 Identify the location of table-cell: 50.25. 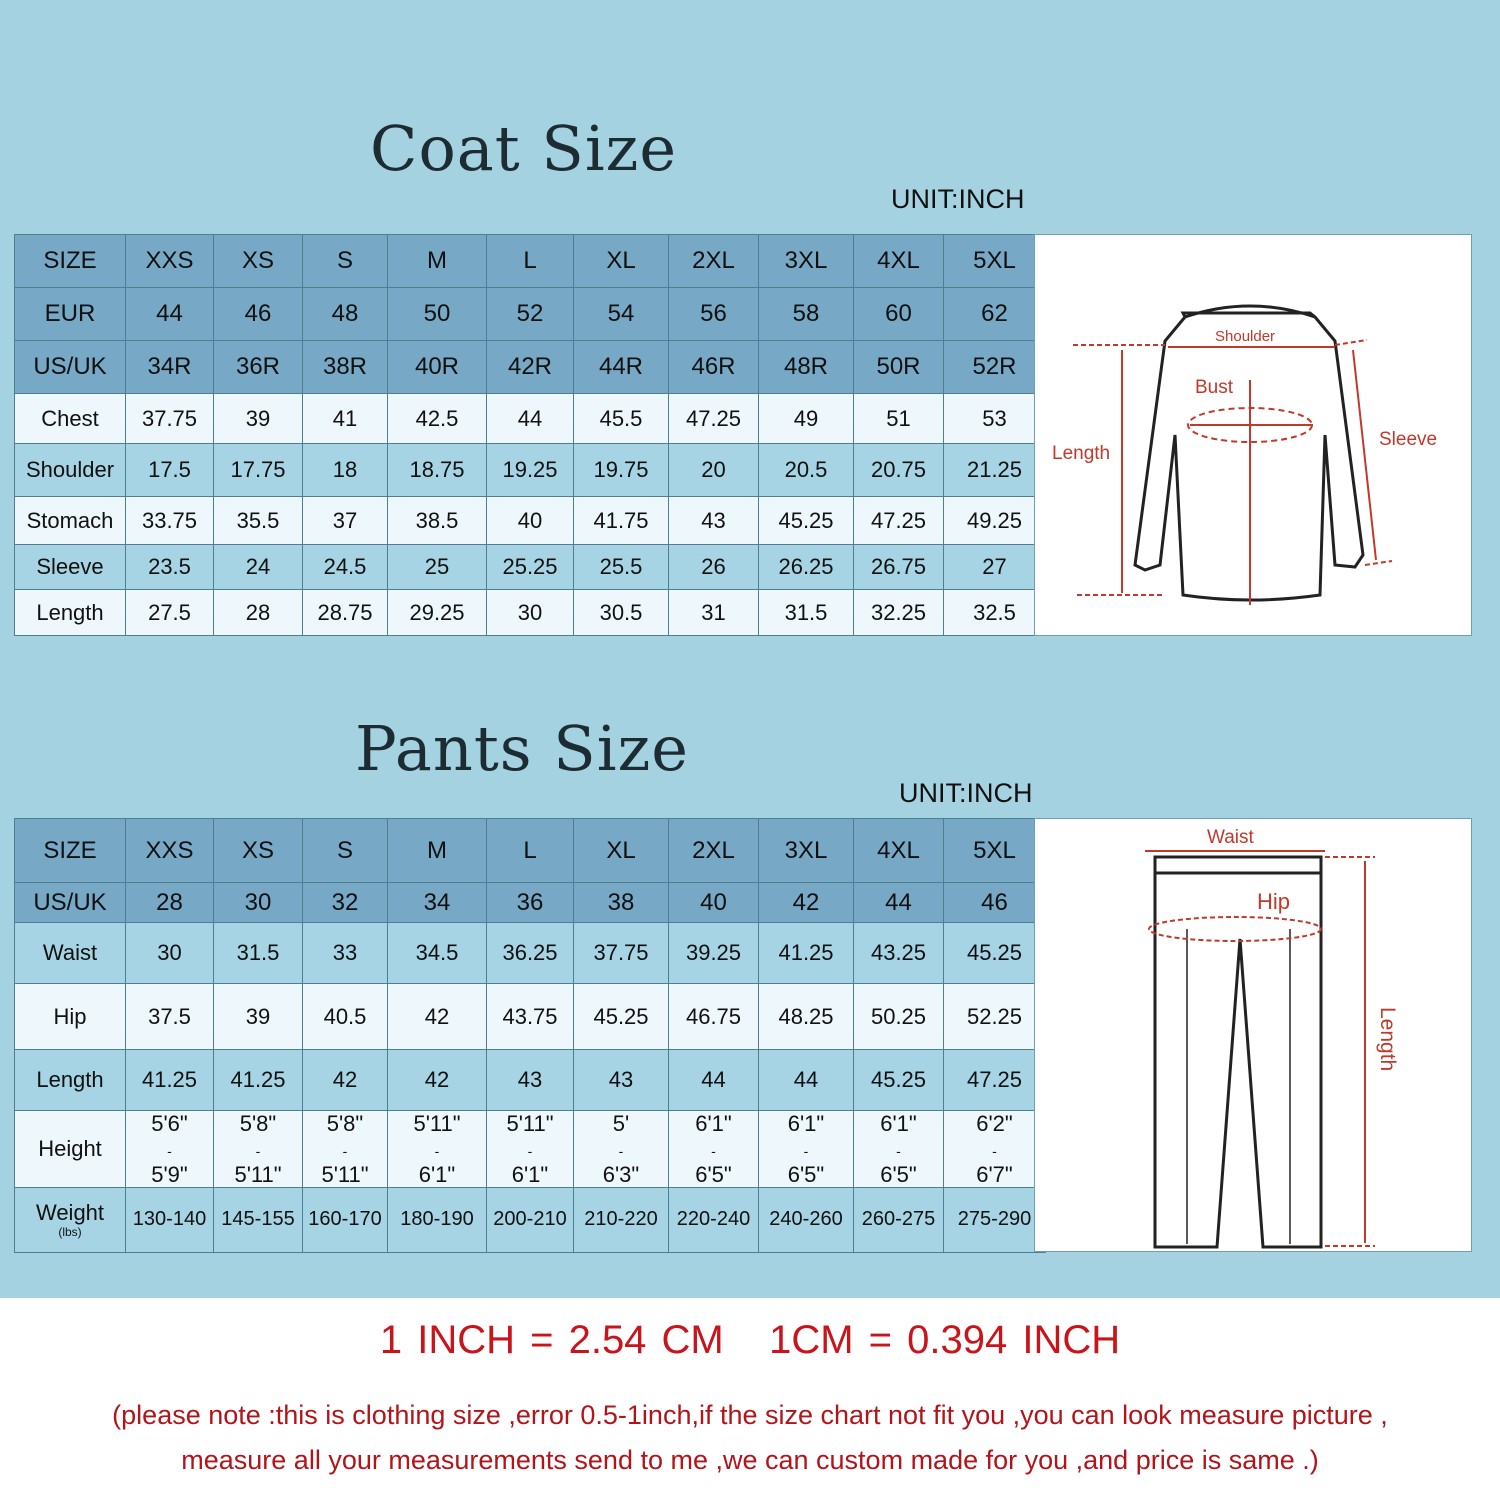
(898, 1016).